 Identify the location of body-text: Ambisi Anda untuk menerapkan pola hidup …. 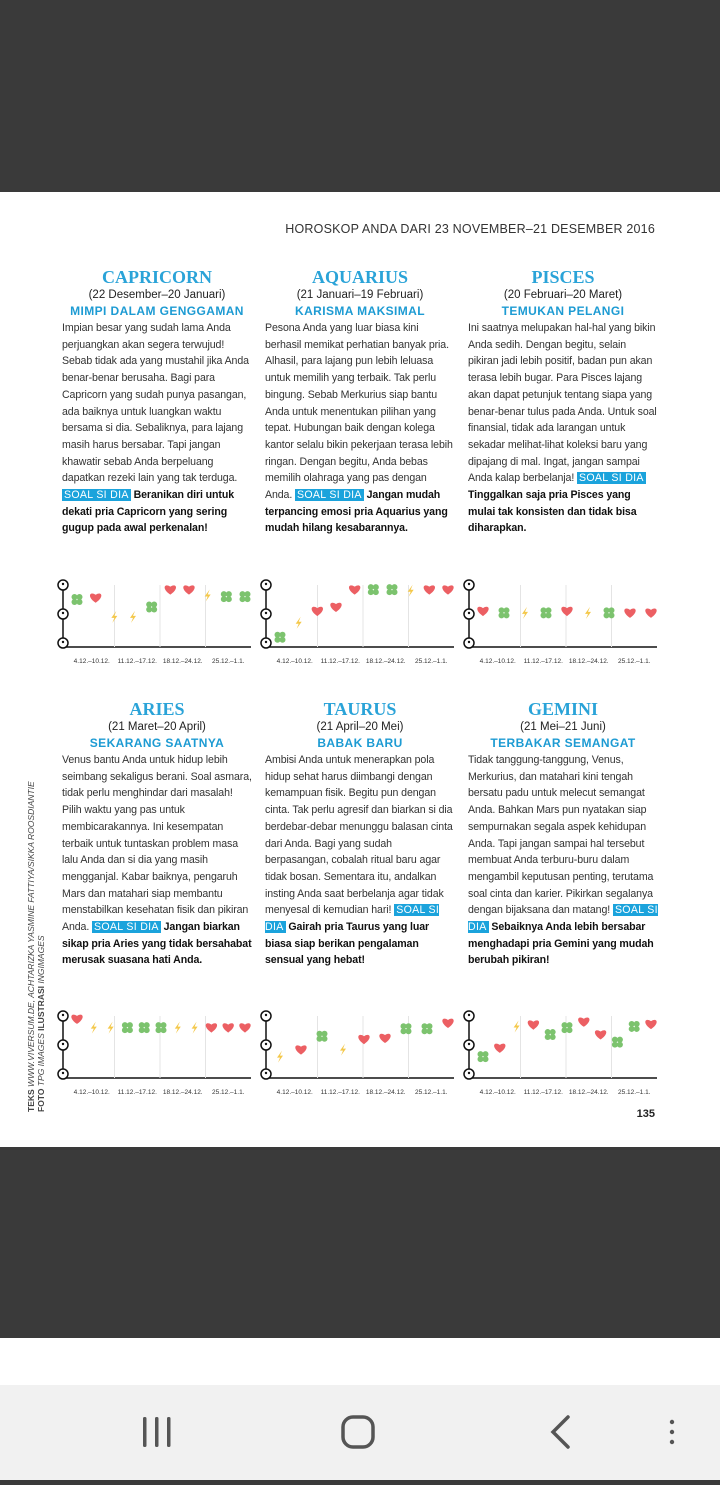
(359, 835).